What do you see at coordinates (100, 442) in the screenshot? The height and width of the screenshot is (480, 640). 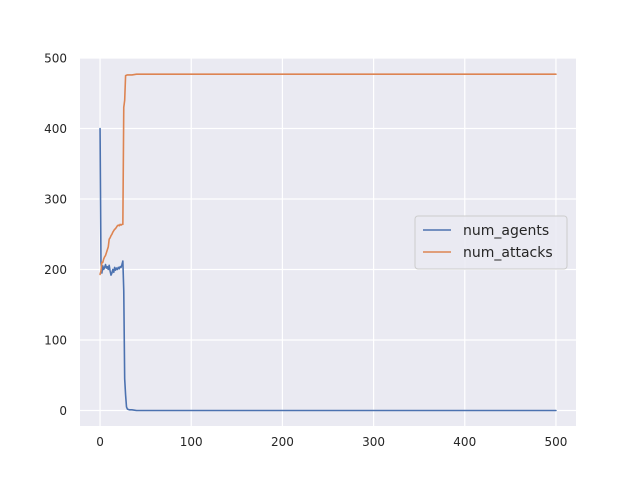 I see `x-tick-label: 0` at bounding box center [100, 442].